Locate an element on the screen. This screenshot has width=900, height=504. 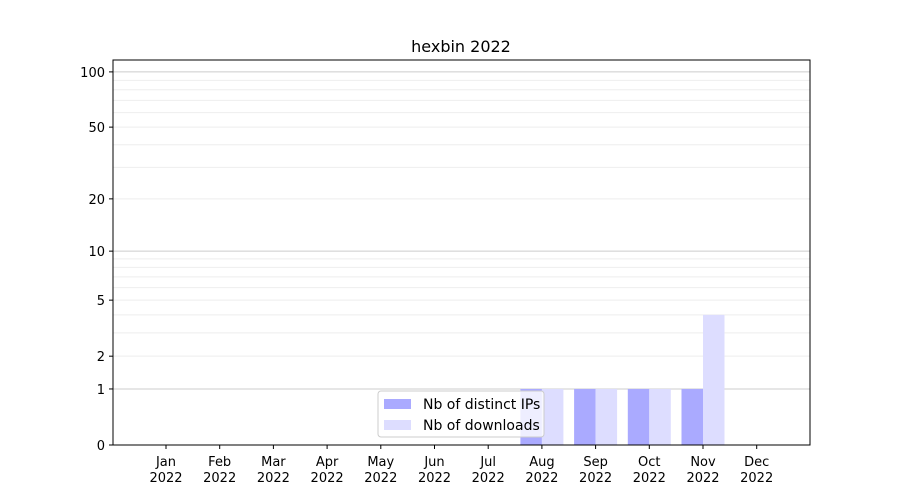
y-tick-label: 1 is located at coordinates (101, 390).